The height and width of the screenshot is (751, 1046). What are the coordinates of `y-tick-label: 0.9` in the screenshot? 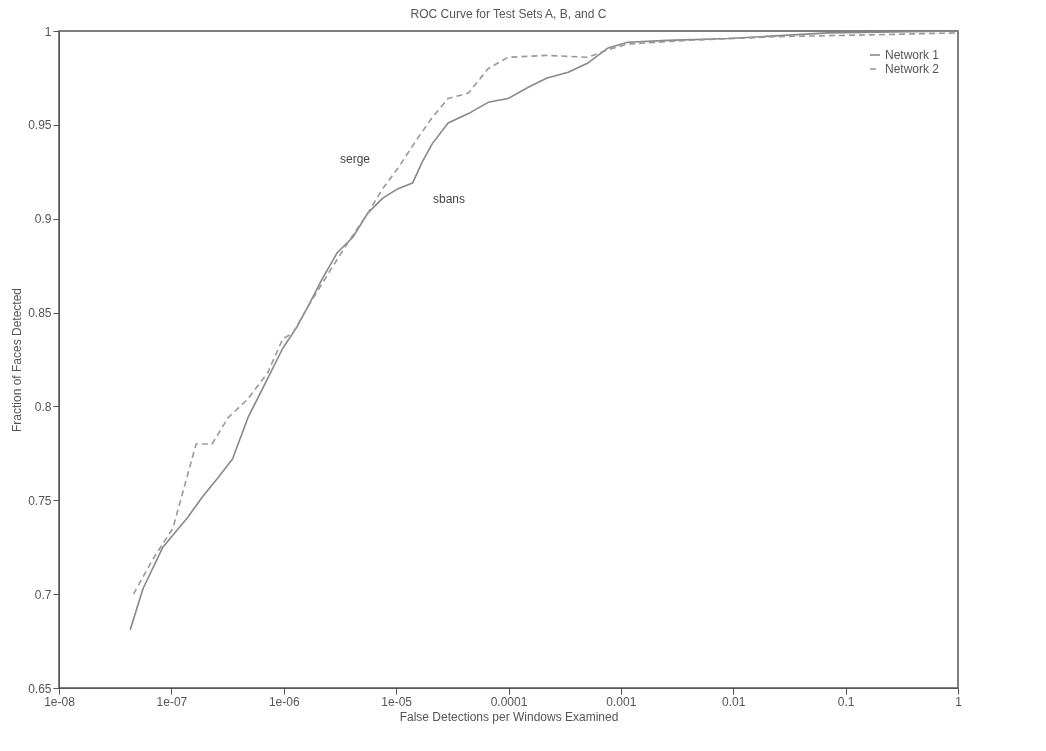 It's located at (43, 219).